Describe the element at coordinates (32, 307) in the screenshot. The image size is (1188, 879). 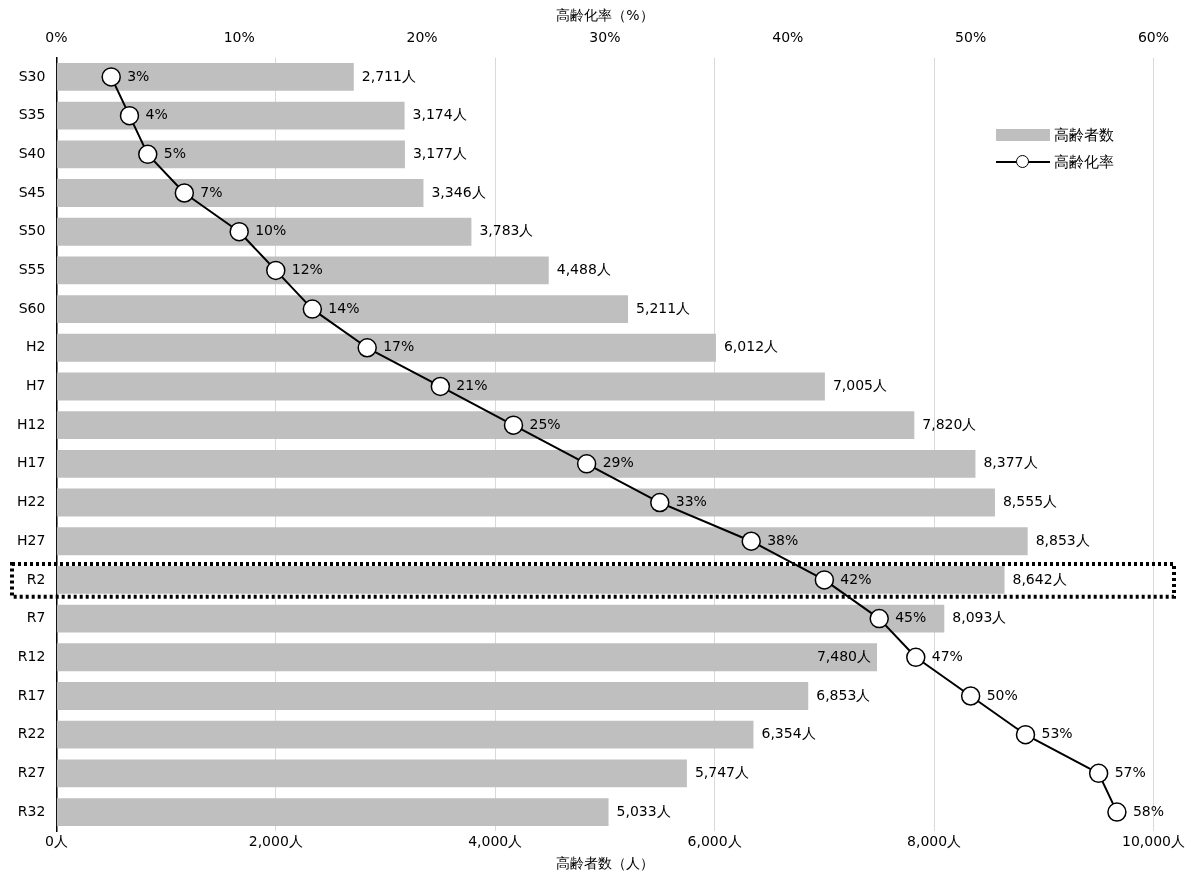
I see `y-tick-label: S60` at that location.